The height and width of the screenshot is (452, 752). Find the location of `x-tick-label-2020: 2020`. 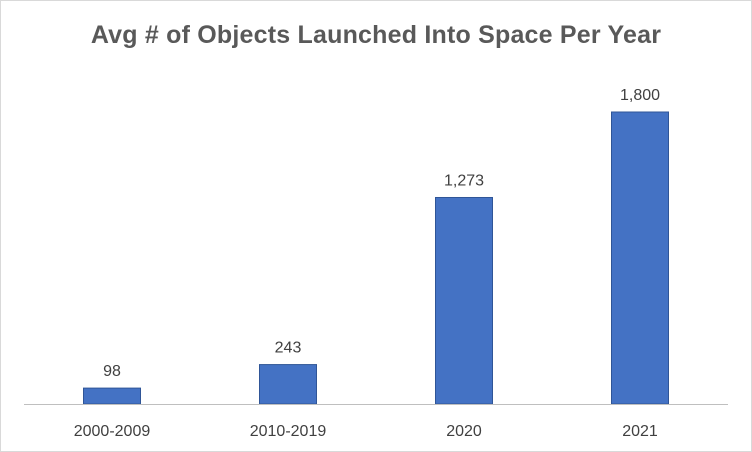

x-tick-label-2020: 2020 is located at coordinates (464, 431).